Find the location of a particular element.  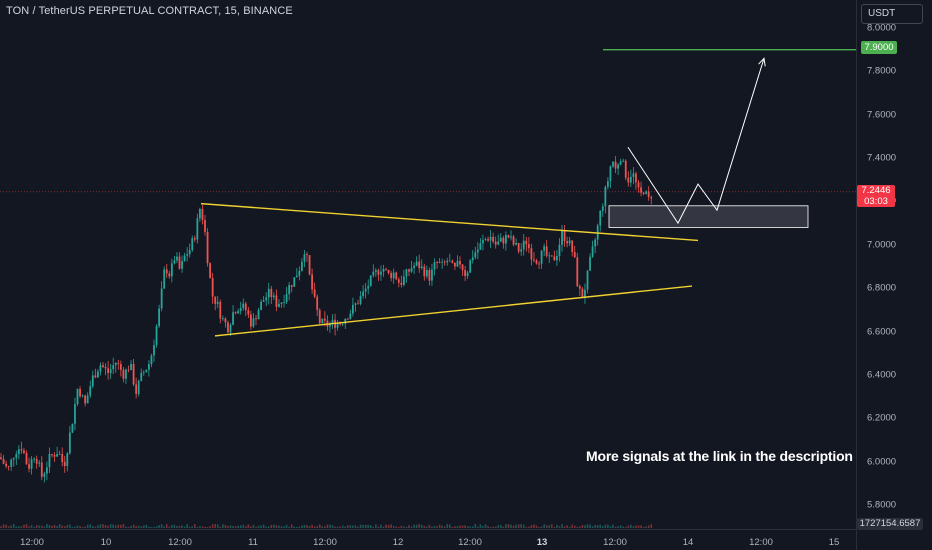

lower-trendline is located at coordinates (453, 311).